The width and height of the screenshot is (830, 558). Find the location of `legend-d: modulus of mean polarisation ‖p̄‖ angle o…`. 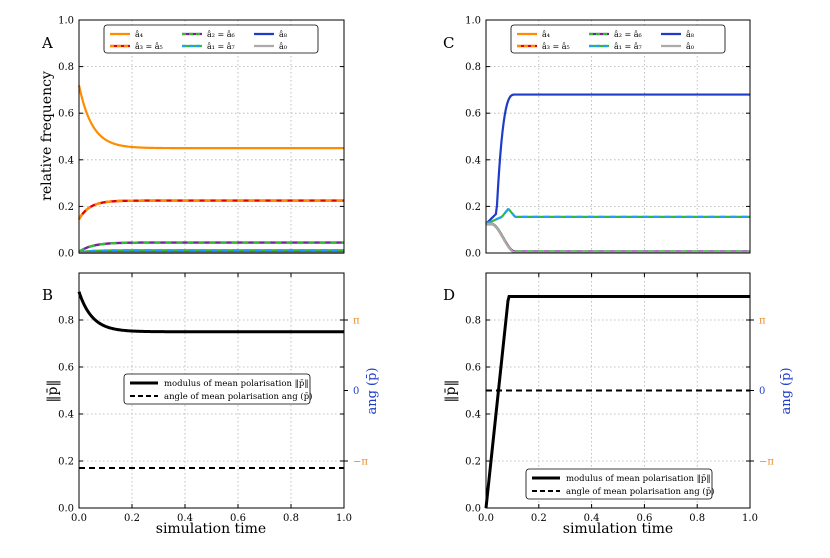

legend-d: modulus of mean polarisation ‖p̄‖ angle o… is located at coordinates (620, 484).